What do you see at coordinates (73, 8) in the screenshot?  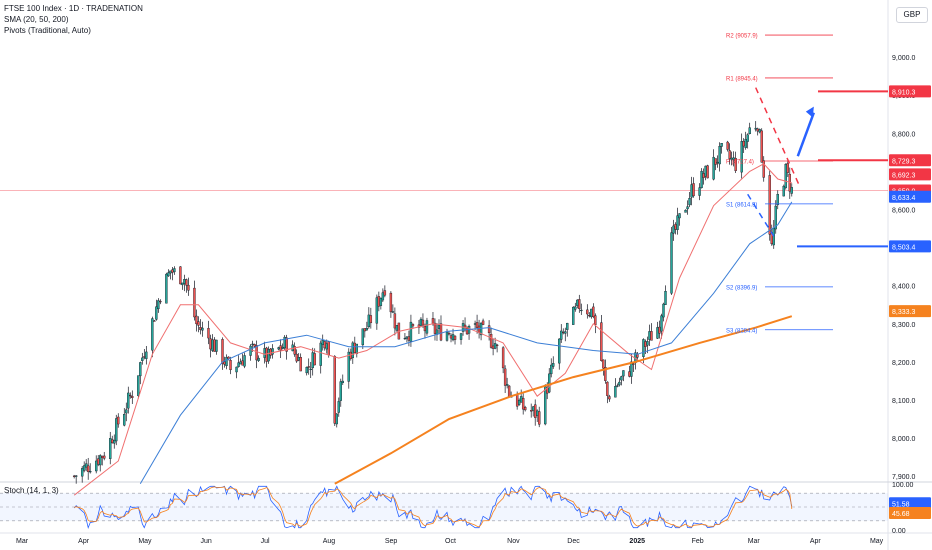 I see `symbol-title: FTSE 100 Index · 1D · TRADENATION` at bounding box center [73, 8].